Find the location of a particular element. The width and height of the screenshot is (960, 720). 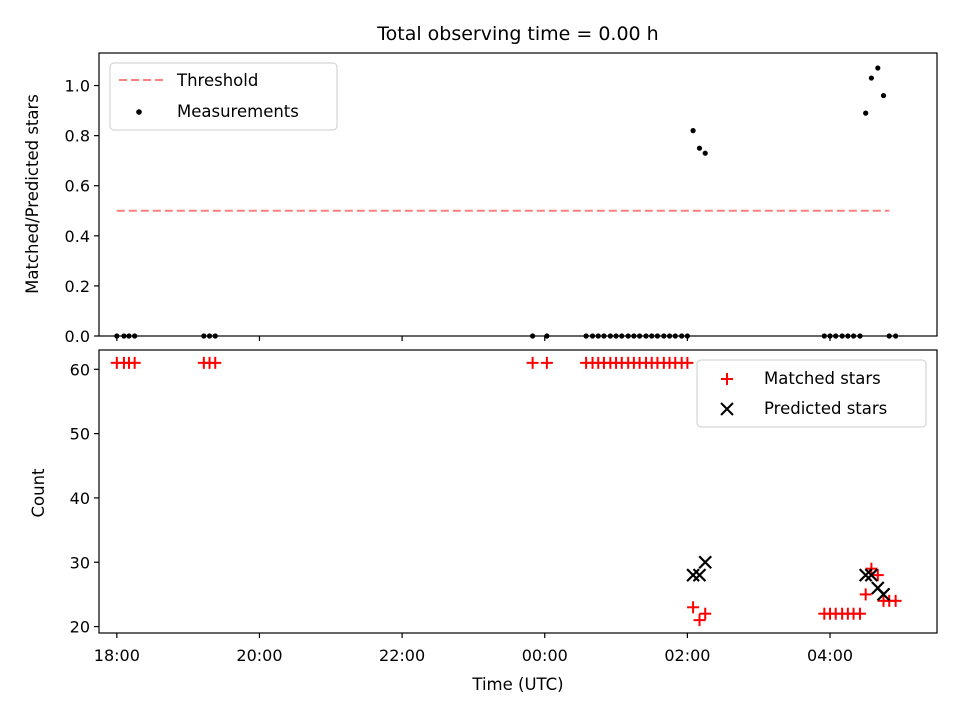

legend-matched-swatch is located at coordinates (727, 379).